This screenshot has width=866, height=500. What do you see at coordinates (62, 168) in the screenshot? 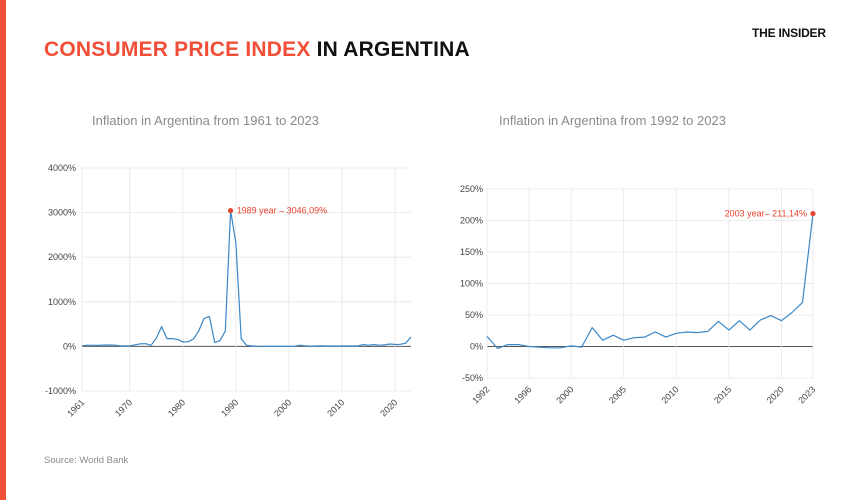
I see `chart1-y-tick-label: 4000%` at bounding box center [62, 168].